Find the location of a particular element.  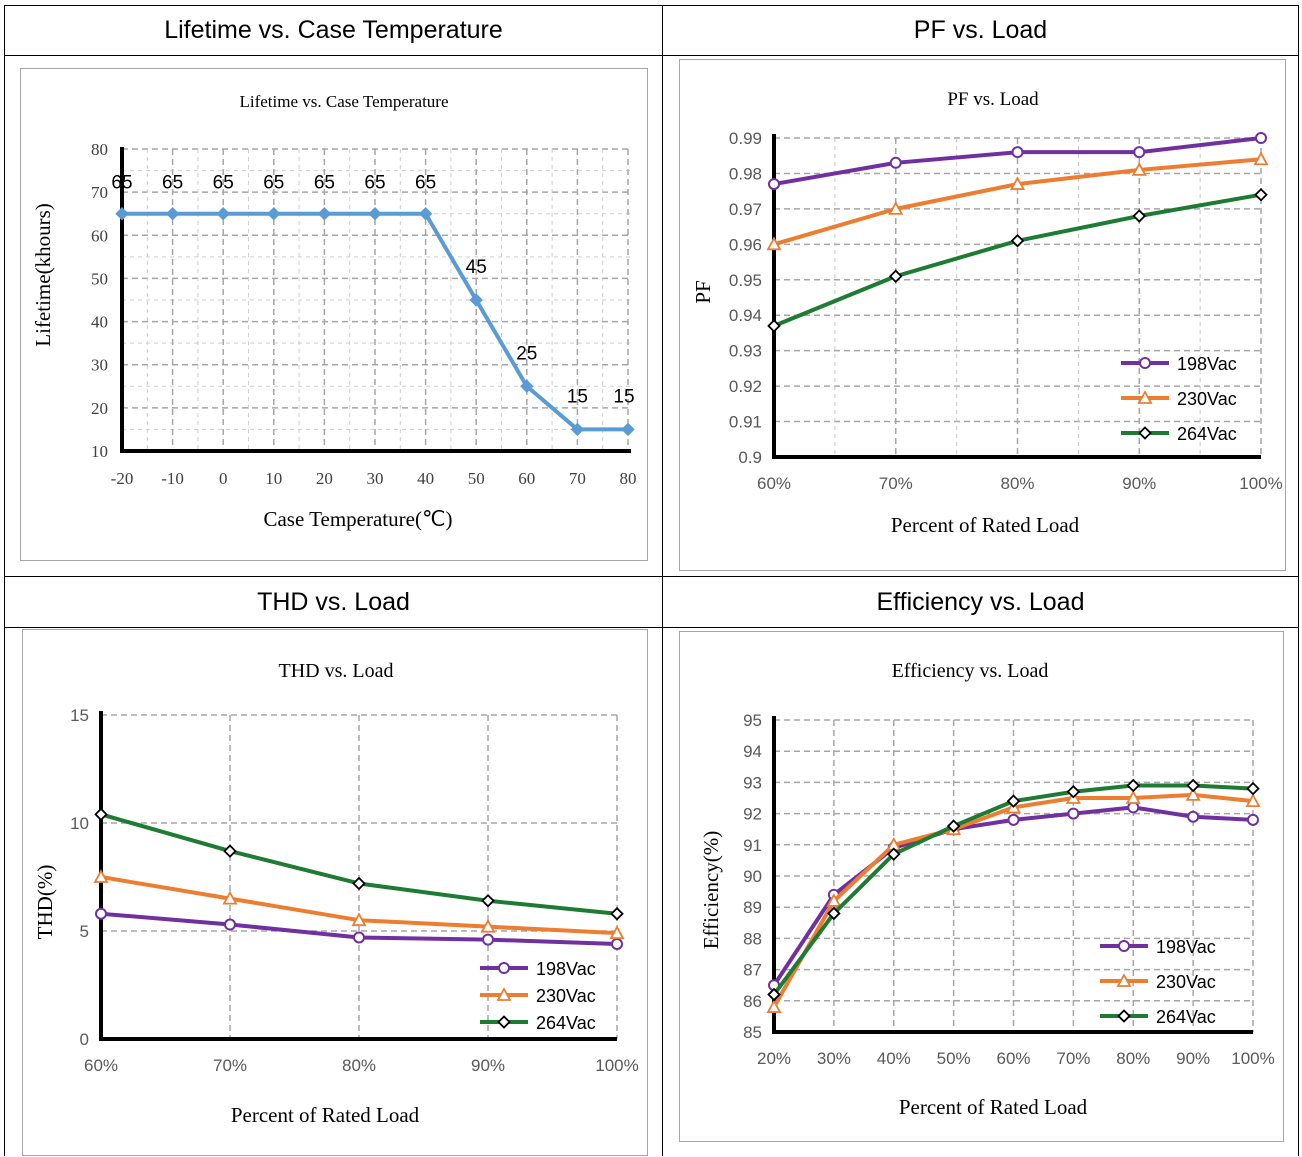

x-tick-label: 40 is located at coordinates (425, 478).